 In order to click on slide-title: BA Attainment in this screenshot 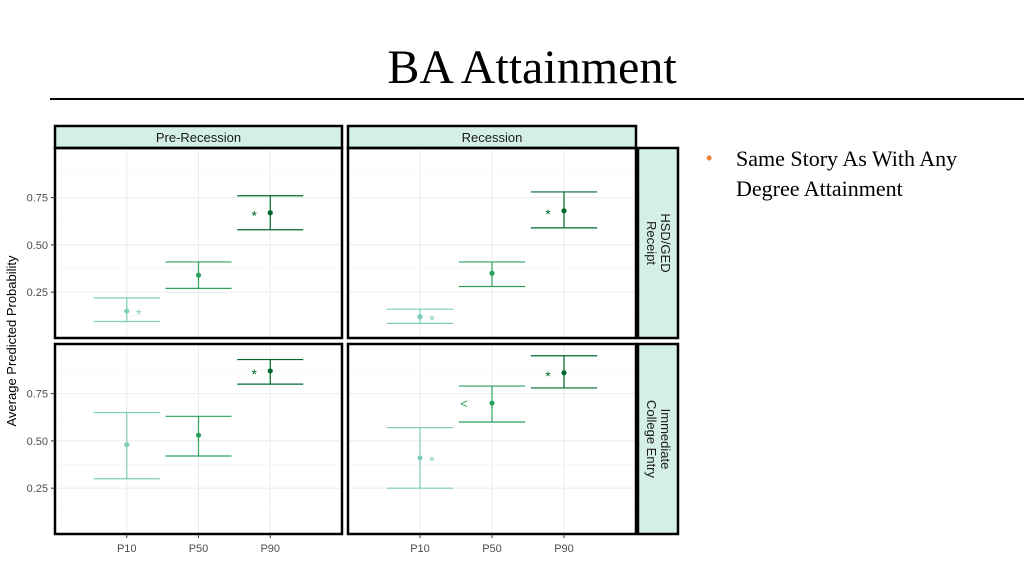, I will do `click(532, 67)`.